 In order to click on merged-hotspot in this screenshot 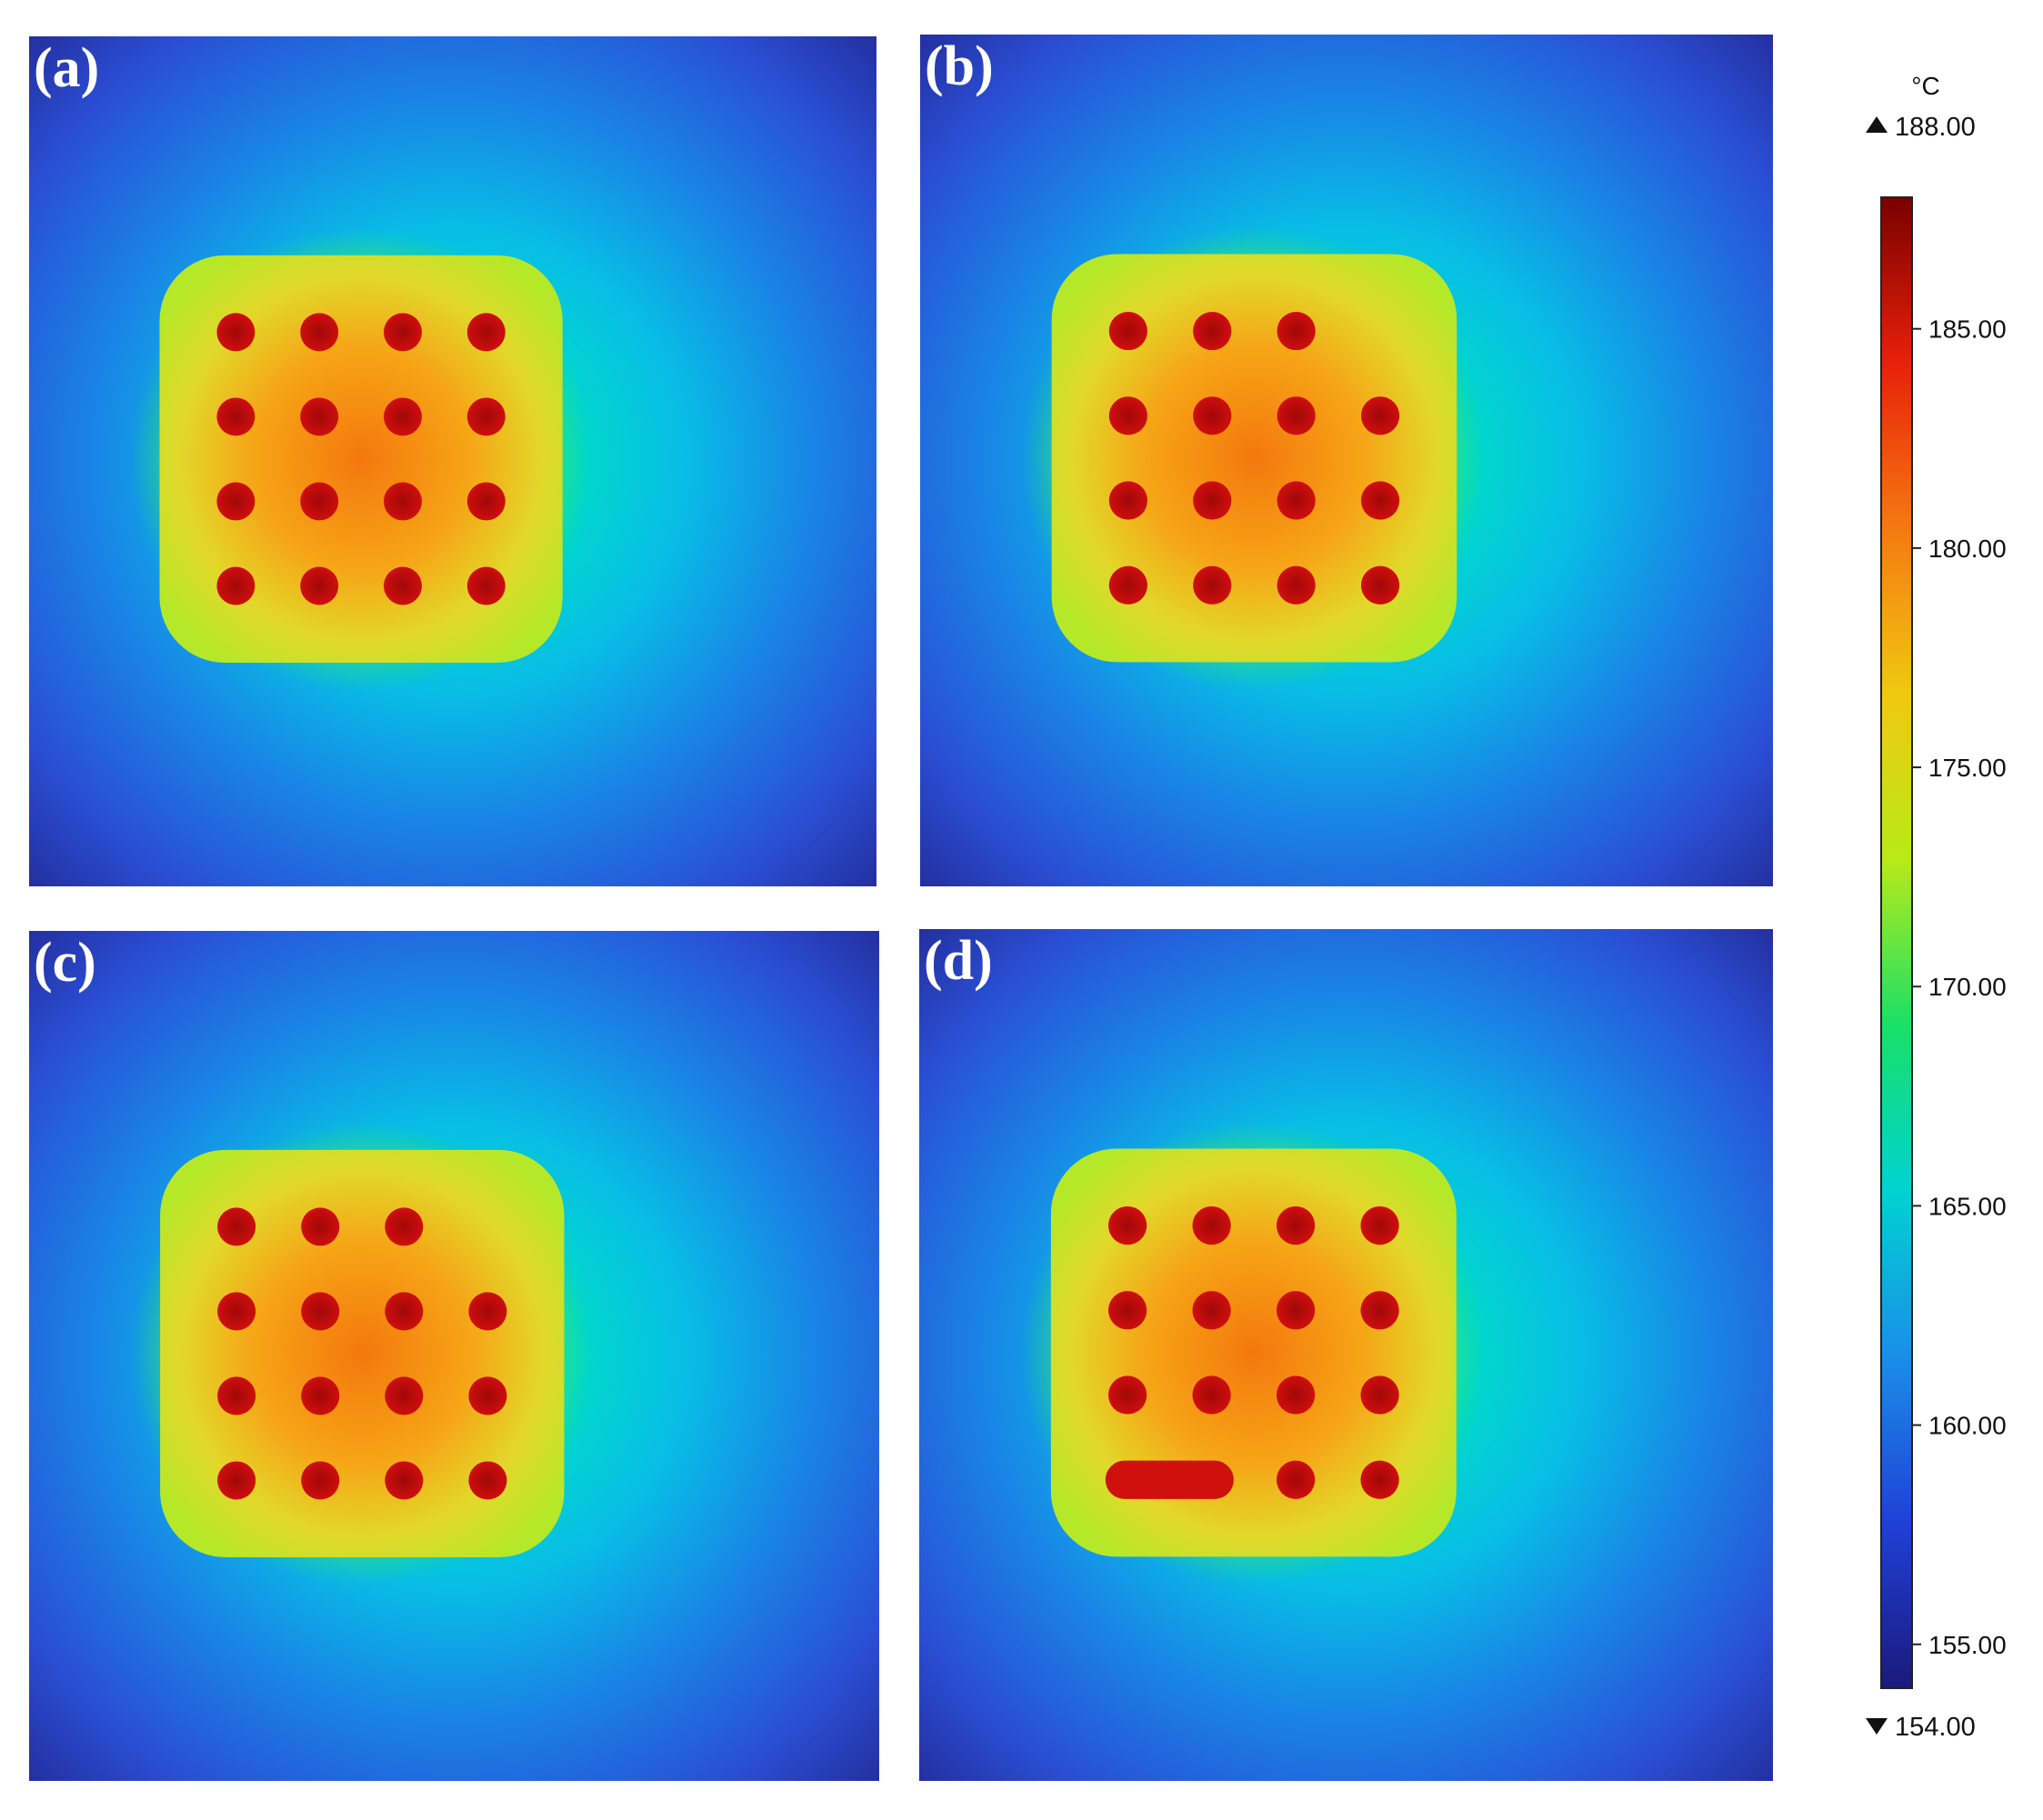, I will do `click(1170, 1479)`.